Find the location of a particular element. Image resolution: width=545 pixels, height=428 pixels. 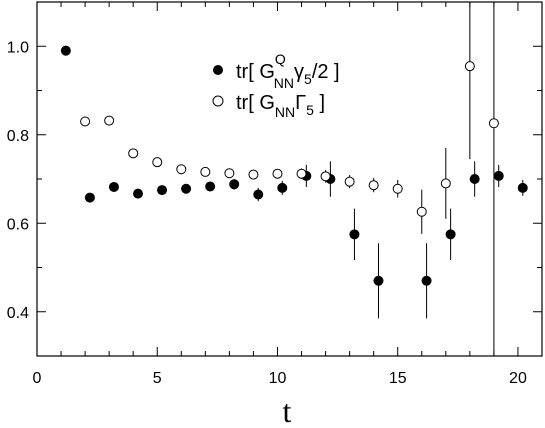

x-axis-label: t is located at coordinates (287, 410).